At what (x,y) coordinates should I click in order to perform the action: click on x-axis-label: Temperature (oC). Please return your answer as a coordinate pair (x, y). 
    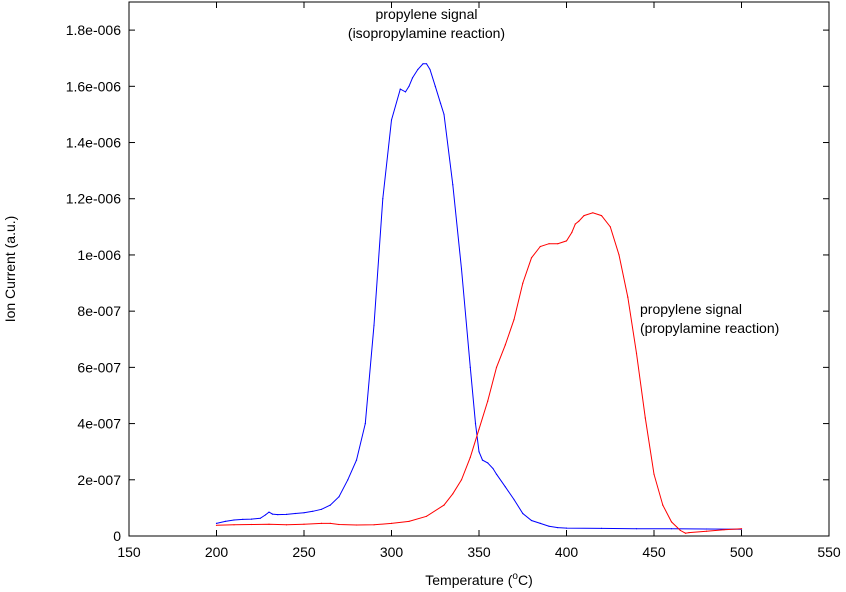
    Looking at the image, I should click on (479, 579).